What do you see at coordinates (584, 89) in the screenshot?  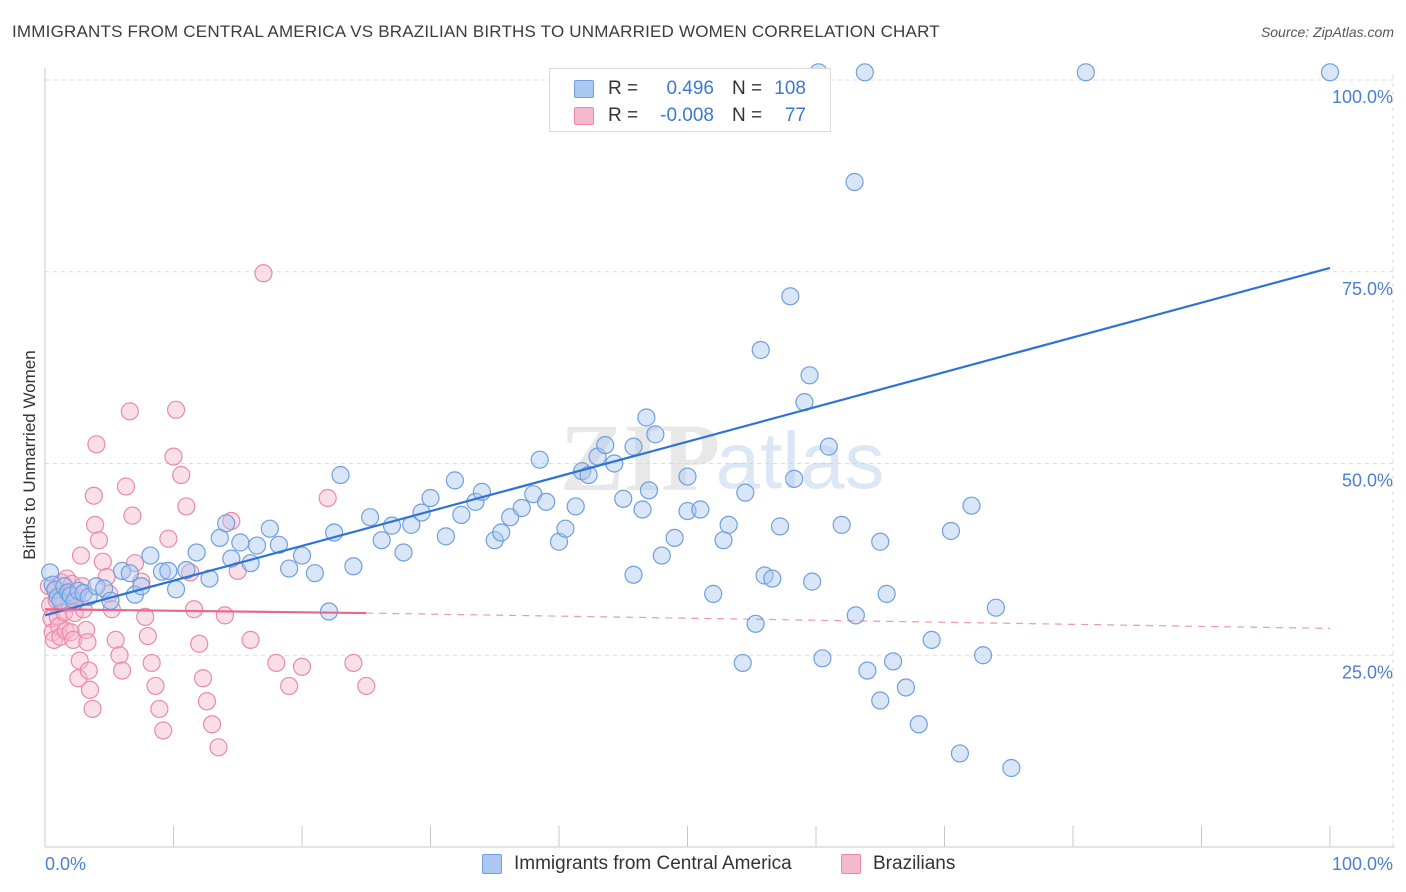 I see `legend-swatch-blue` at bounding box center [584, 89].